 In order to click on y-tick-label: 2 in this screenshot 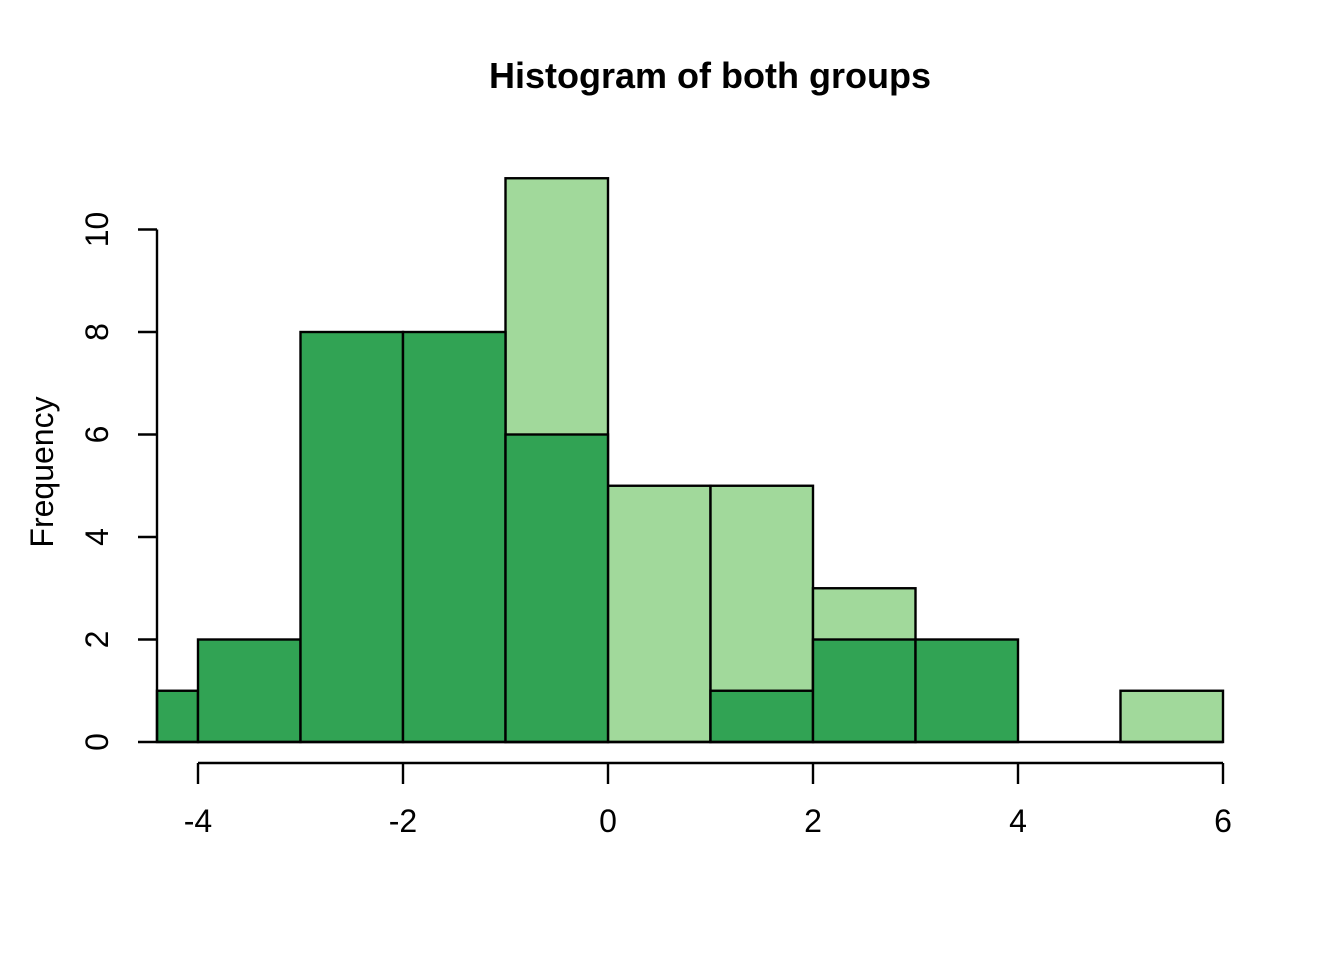, I will do `click(97, 640)`.